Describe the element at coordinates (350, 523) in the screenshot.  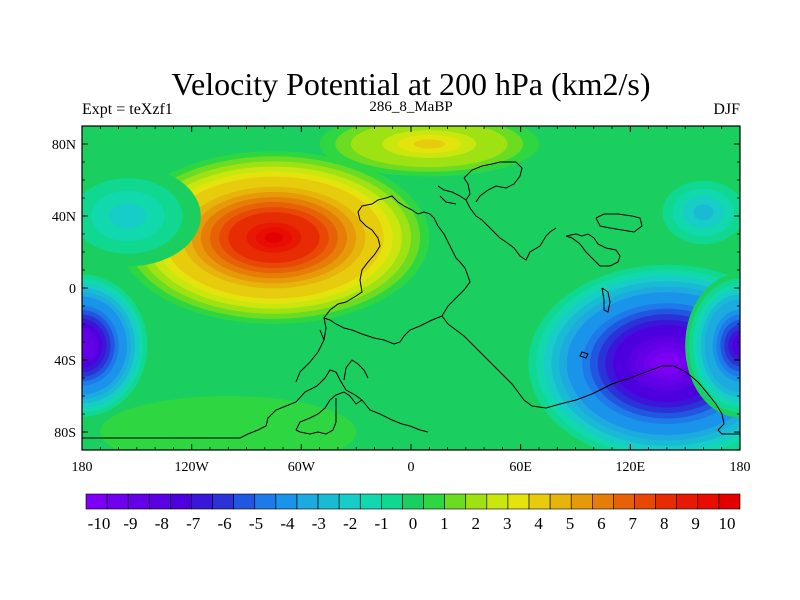
I see `colorbar-label: -2` at that location.